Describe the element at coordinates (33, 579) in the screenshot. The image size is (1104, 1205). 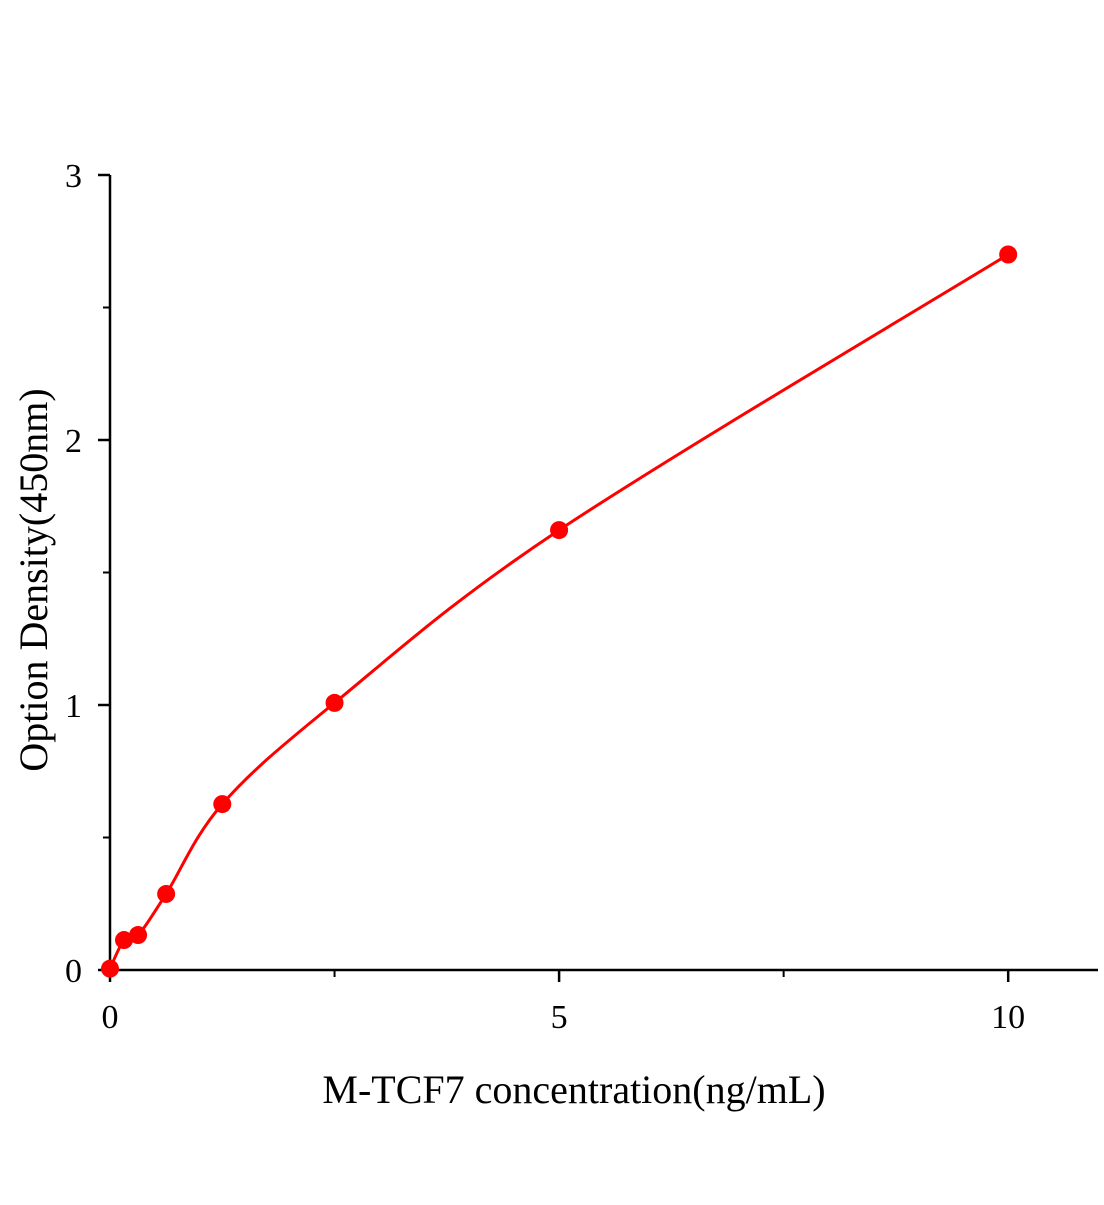
I see `y-axis-label: Option Density(450nm)` at that location.